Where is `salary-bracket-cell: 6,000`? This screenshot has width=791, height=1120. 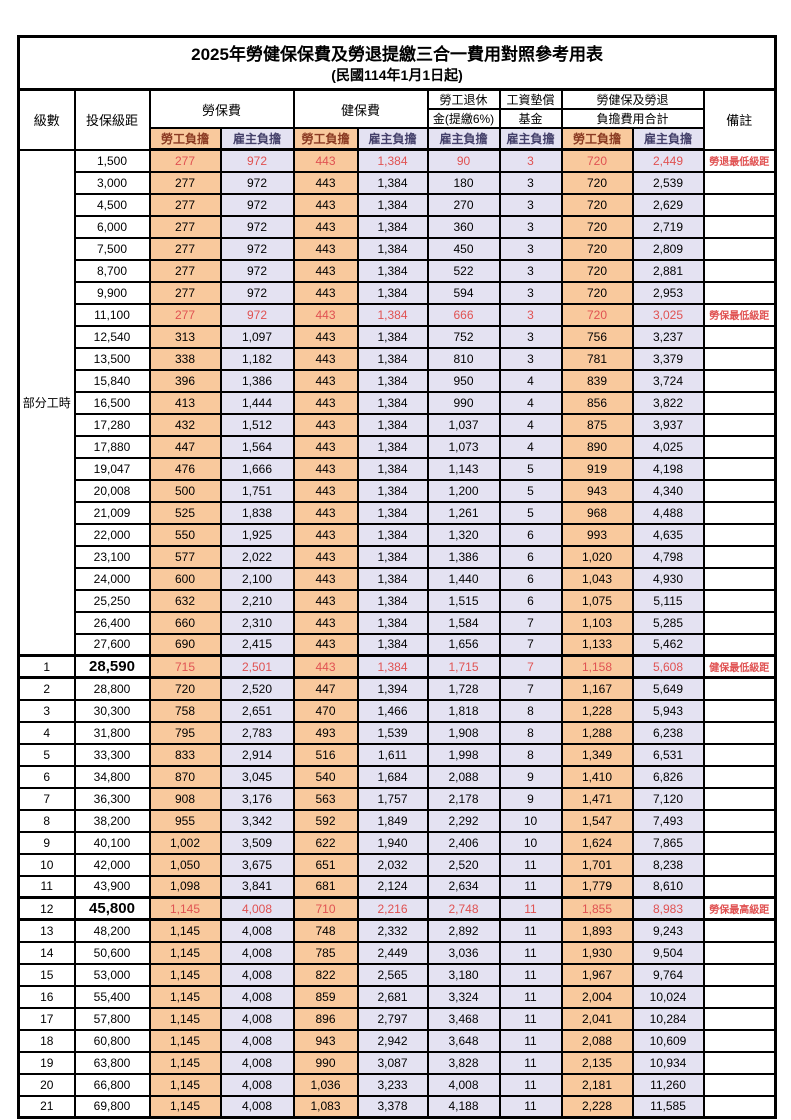 salary-bracket-cell: 6,000 is located at coordinates (112, 226).